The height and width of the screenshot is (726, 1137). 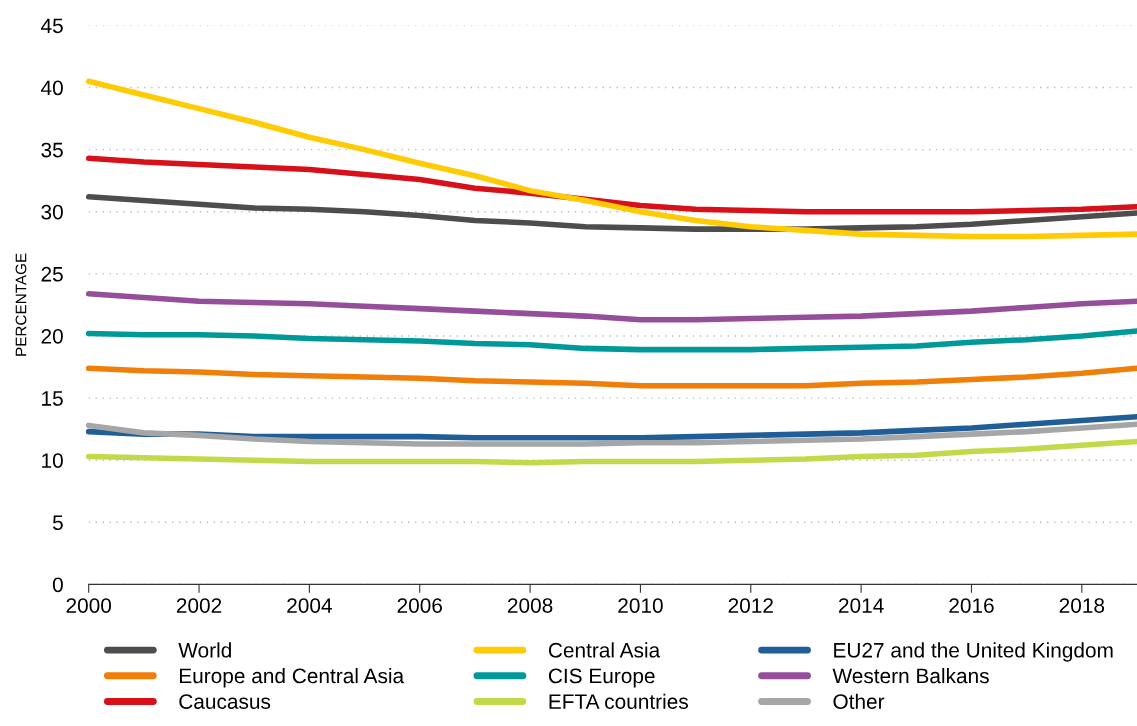 What do you see at coordinates (199, 605) in the screenshot?
I see `x-tick-label: 2002` at bounding box center [199, 605].